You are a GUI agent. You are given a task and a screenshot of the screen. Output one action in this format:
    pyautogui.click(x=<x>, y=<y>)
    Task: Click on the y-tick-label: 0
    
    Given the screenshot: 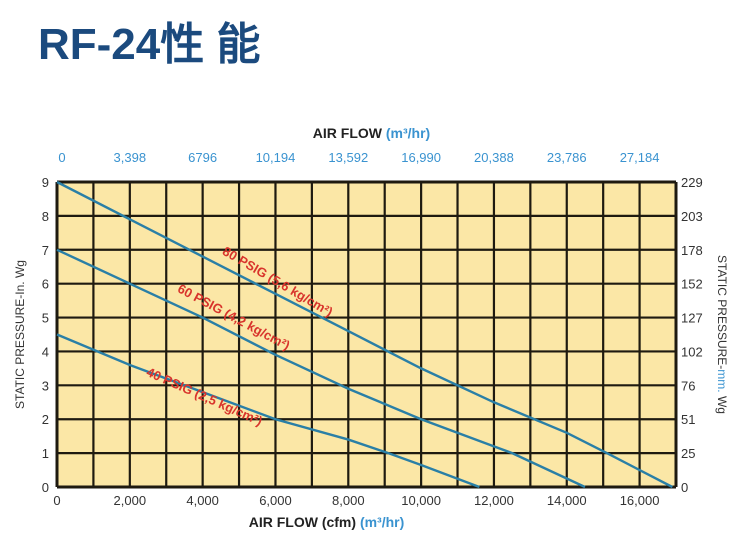 What is the action you would take?
    pyautogui.click(x=45, y=487)
    